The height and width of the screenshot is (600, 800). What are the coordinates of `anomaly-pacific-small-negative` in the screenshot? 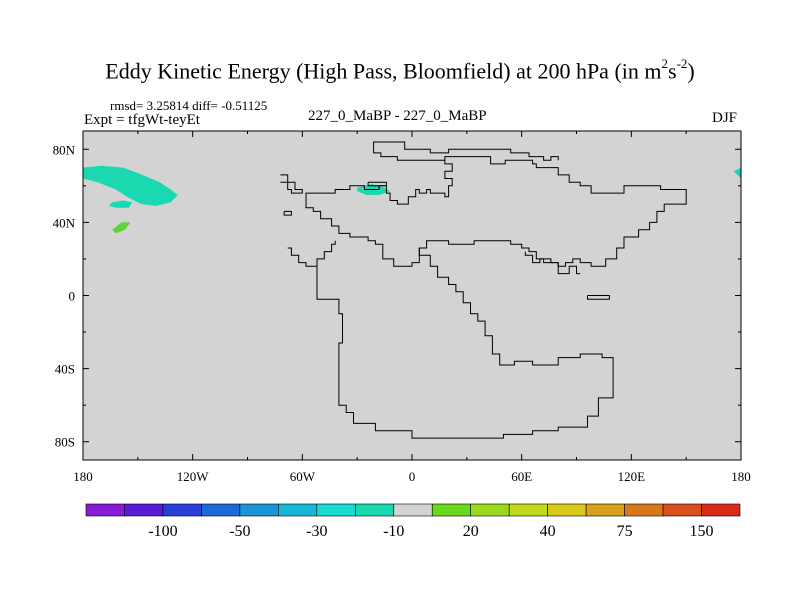 It's located at (120, 204).